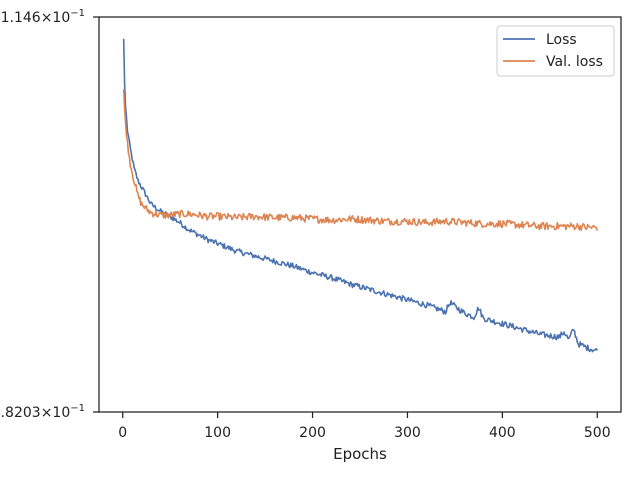 The width and height of the screenshot is (640, 480). Describe the element at coordinates (407, 433) in the screenshot. I see `x-tick-label-300: 300` at that location.